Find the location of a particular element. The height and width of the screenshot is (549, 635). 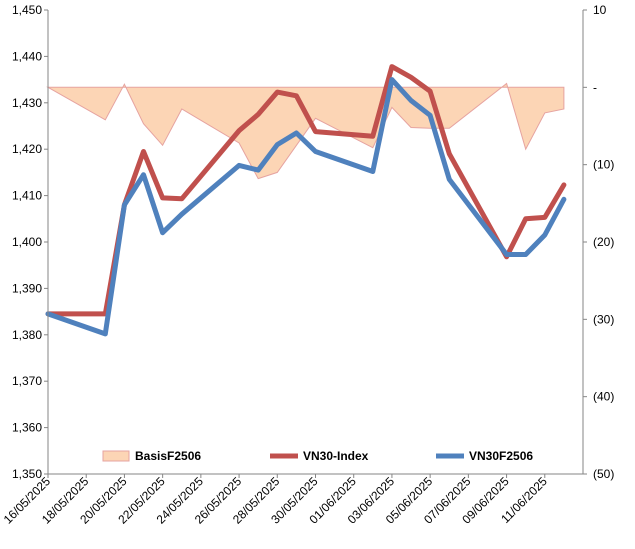

y-right-tick-label: (30) is located at coordinates (603, 319).